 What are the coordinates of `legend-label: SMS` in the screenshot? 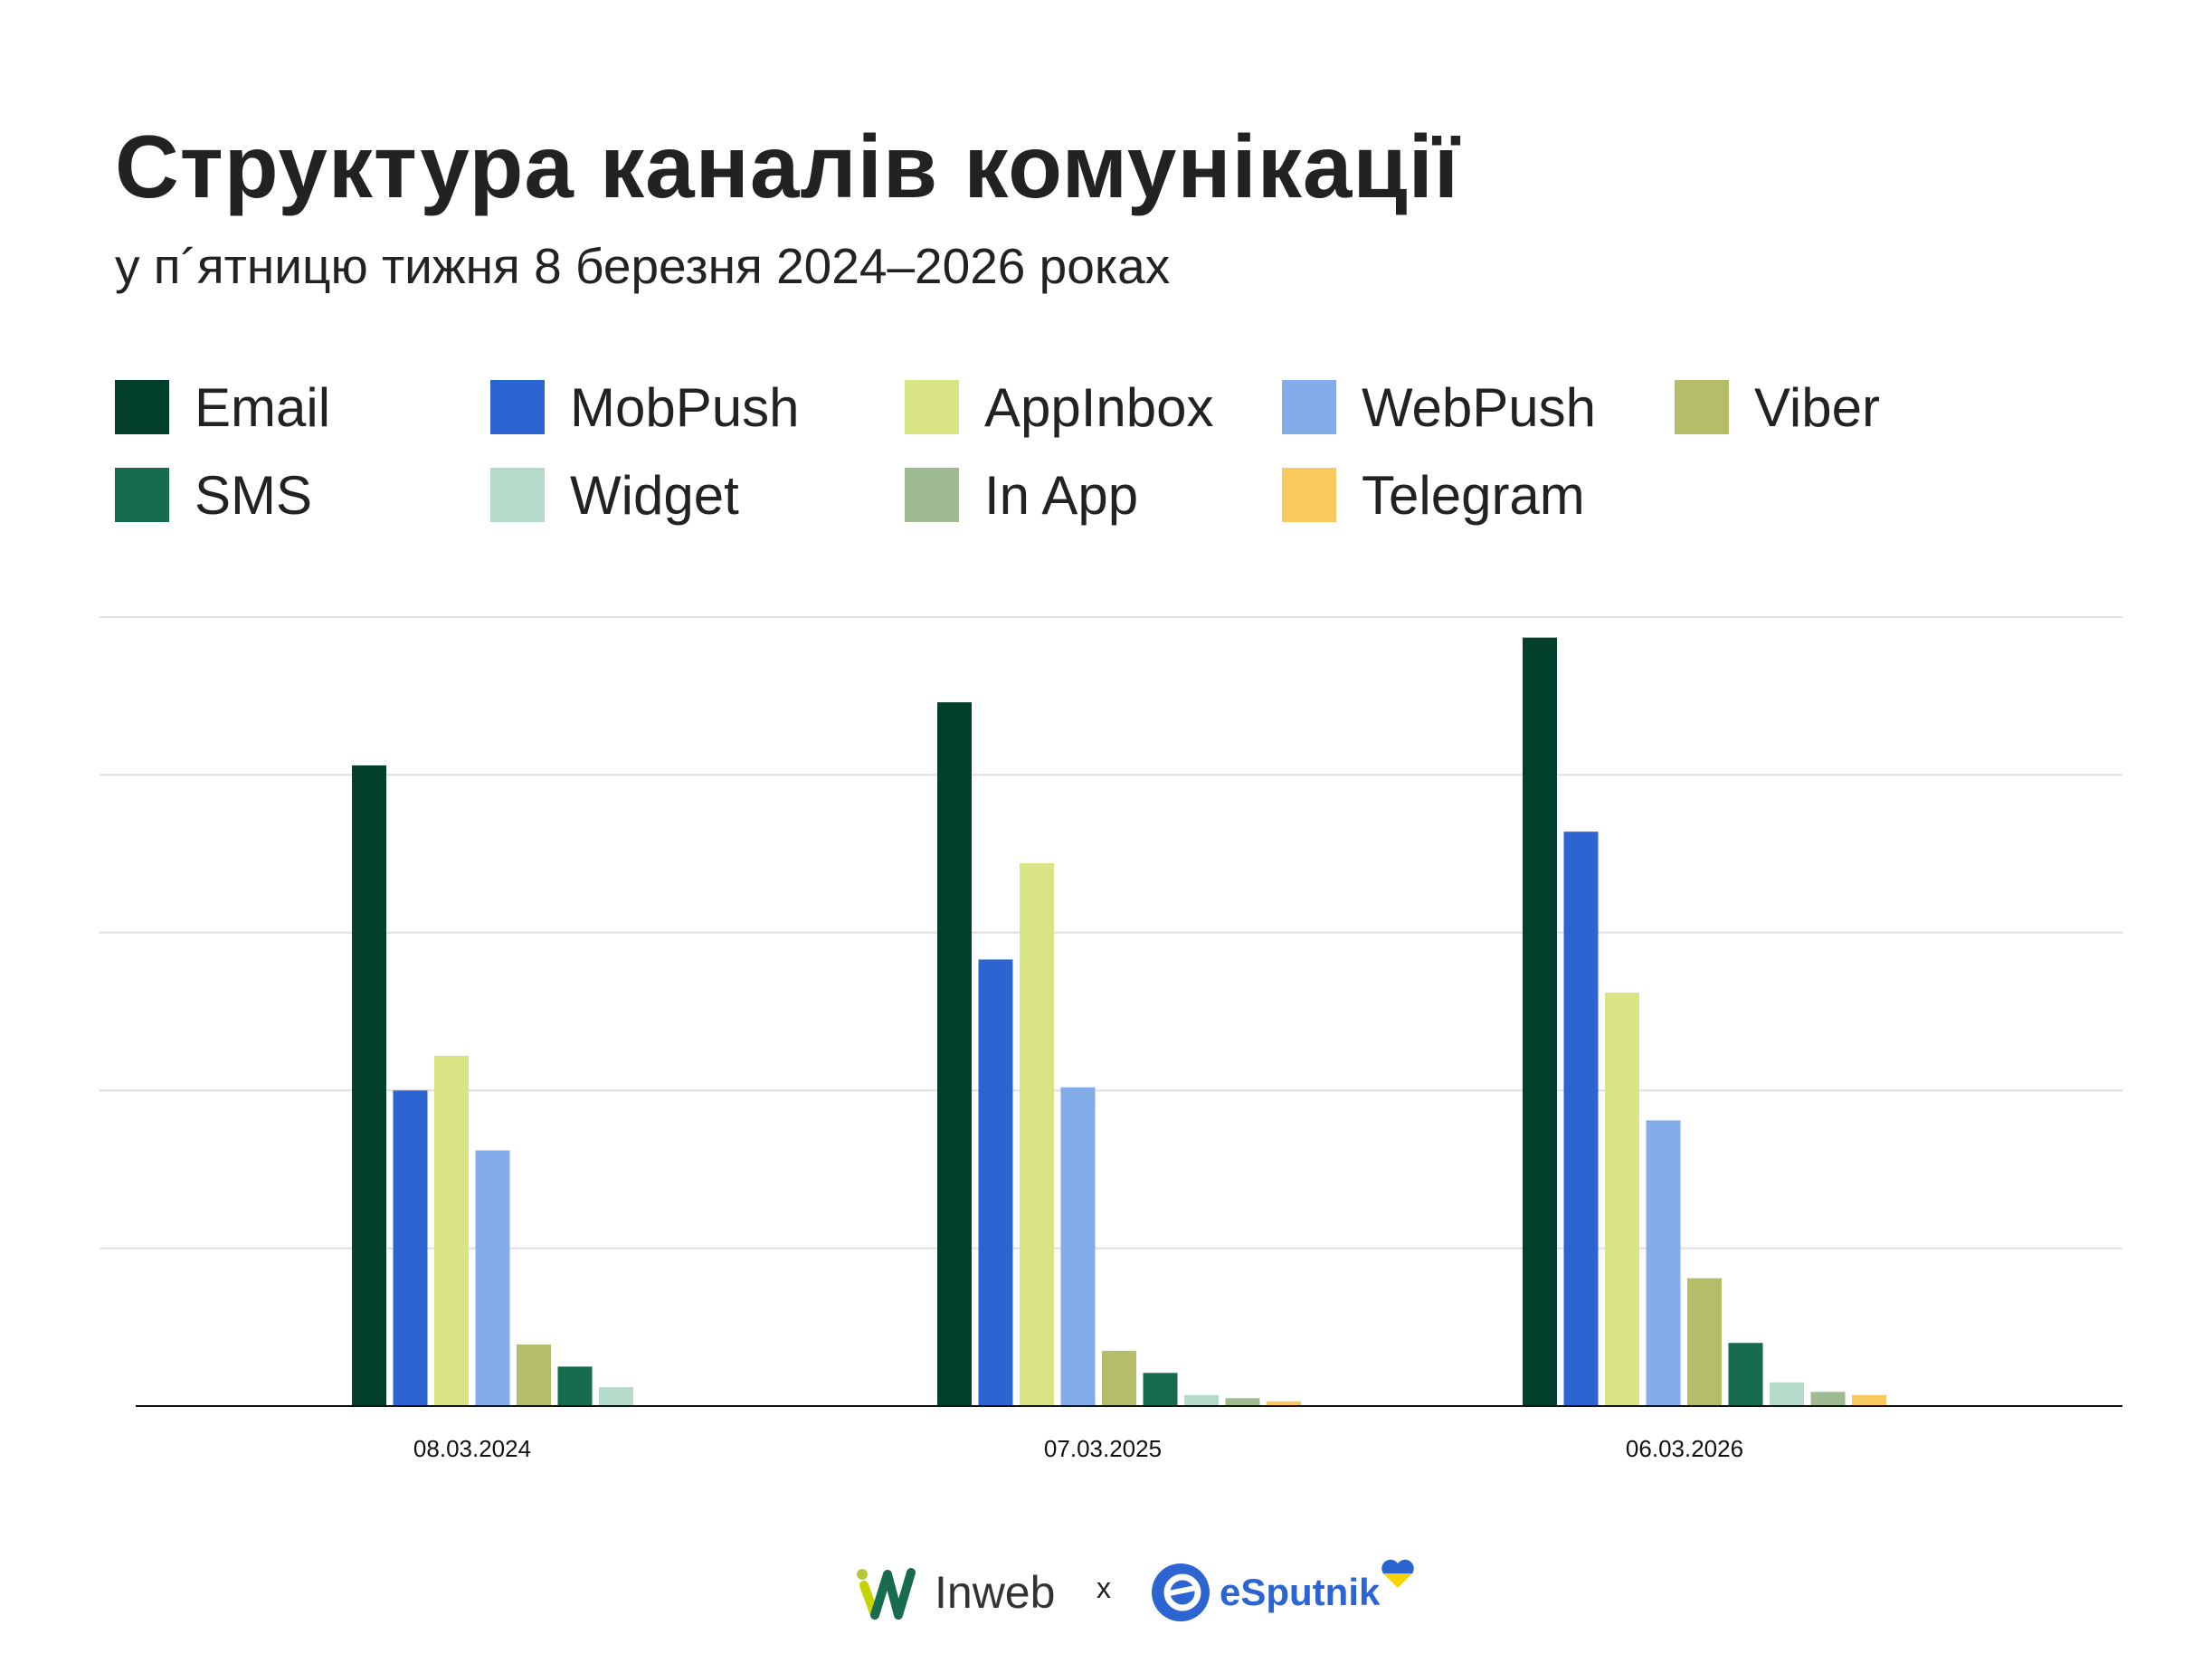 It's located at (254, 495).